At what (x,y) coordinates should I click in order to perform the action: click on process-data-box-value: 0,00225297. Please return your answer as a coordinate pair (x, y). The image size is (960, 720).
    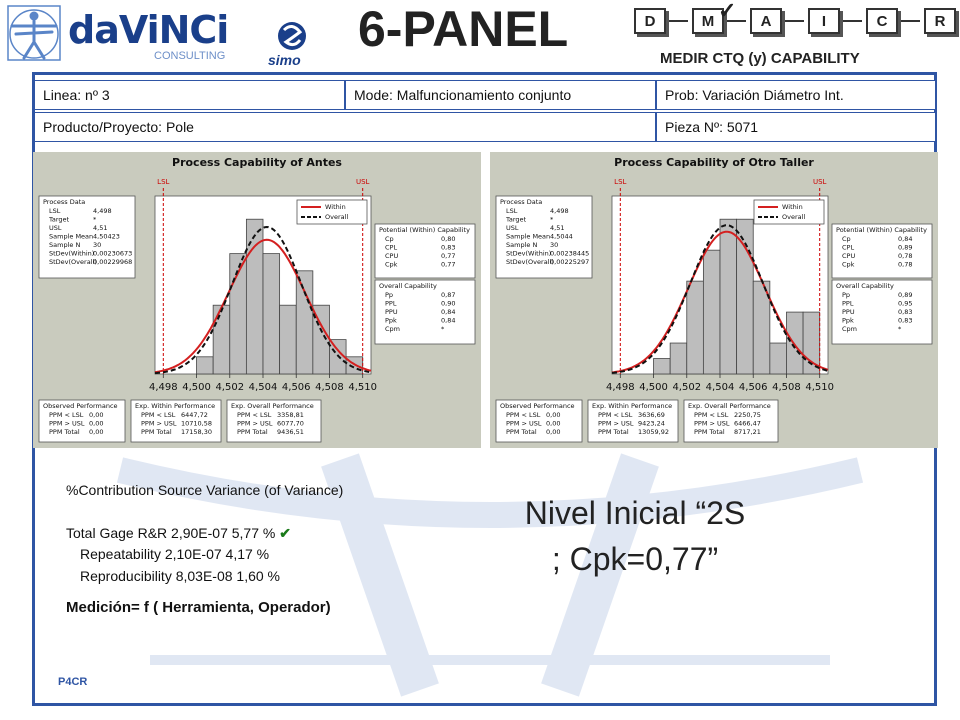
    Looking at the image, I should click on (569, 262).